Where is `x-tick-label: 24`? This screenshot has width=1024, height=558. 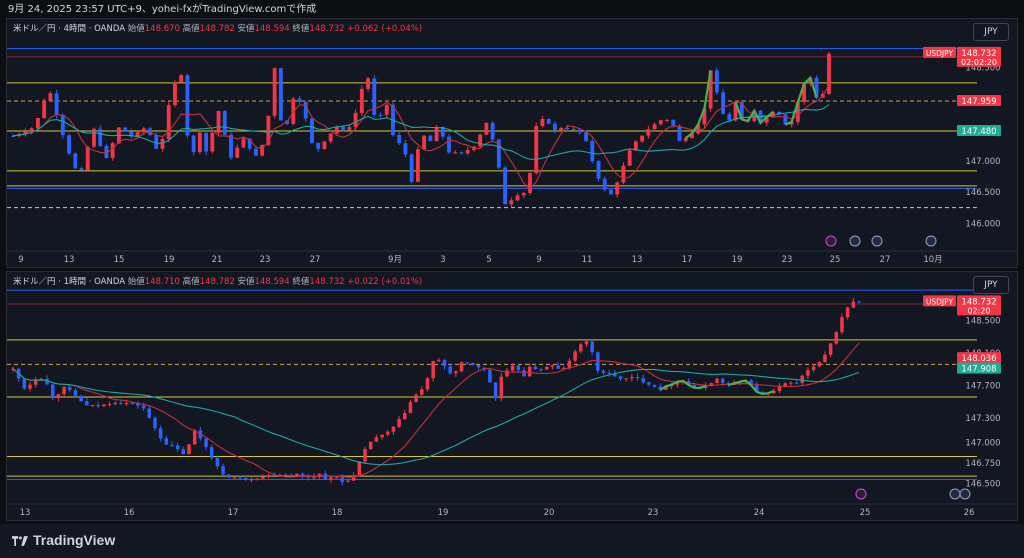 x-tick-label: 24 is located at coordinates (759, 513).